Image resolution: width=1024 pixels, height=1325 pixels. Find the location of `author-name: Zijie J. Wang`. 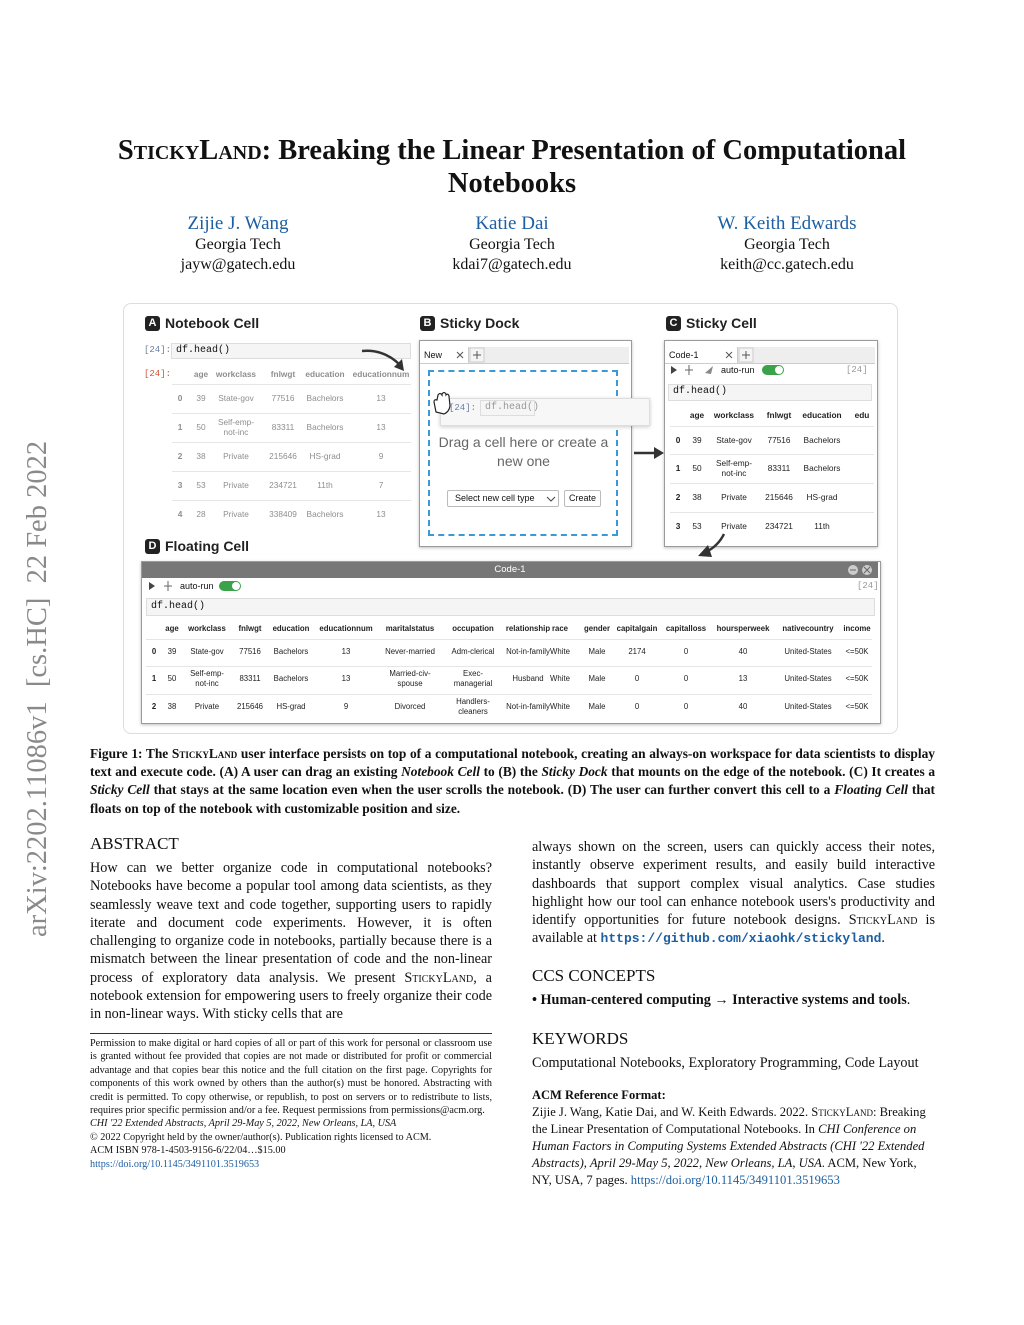

author-name: Zijie J. Wang is located at coordinates (238, 223).